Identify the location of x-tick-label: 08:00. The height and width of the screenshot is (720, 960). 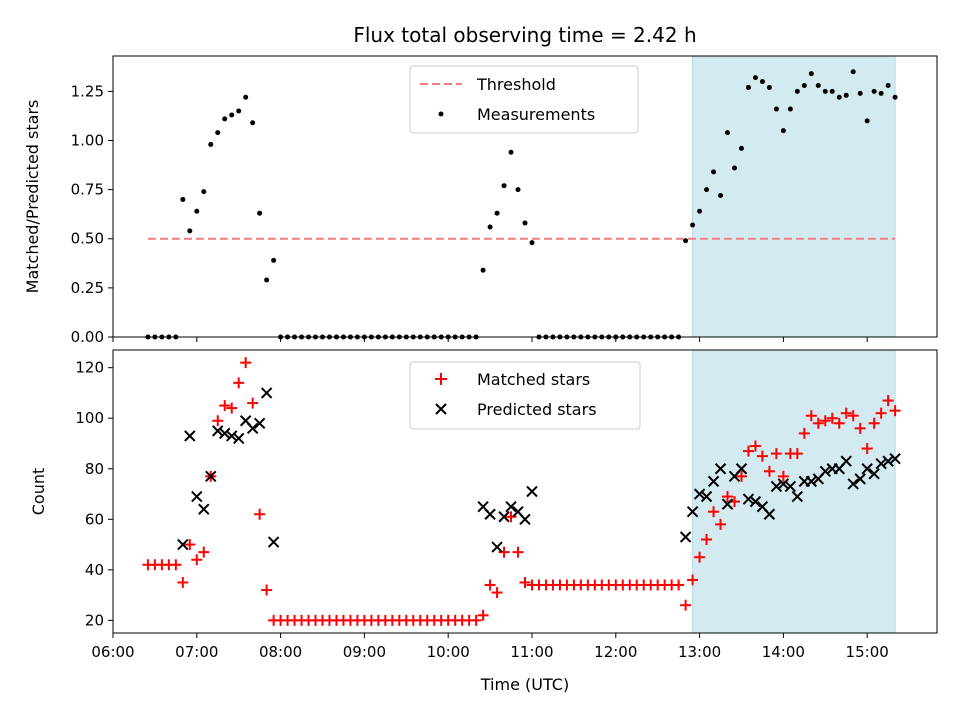
(280, 652).